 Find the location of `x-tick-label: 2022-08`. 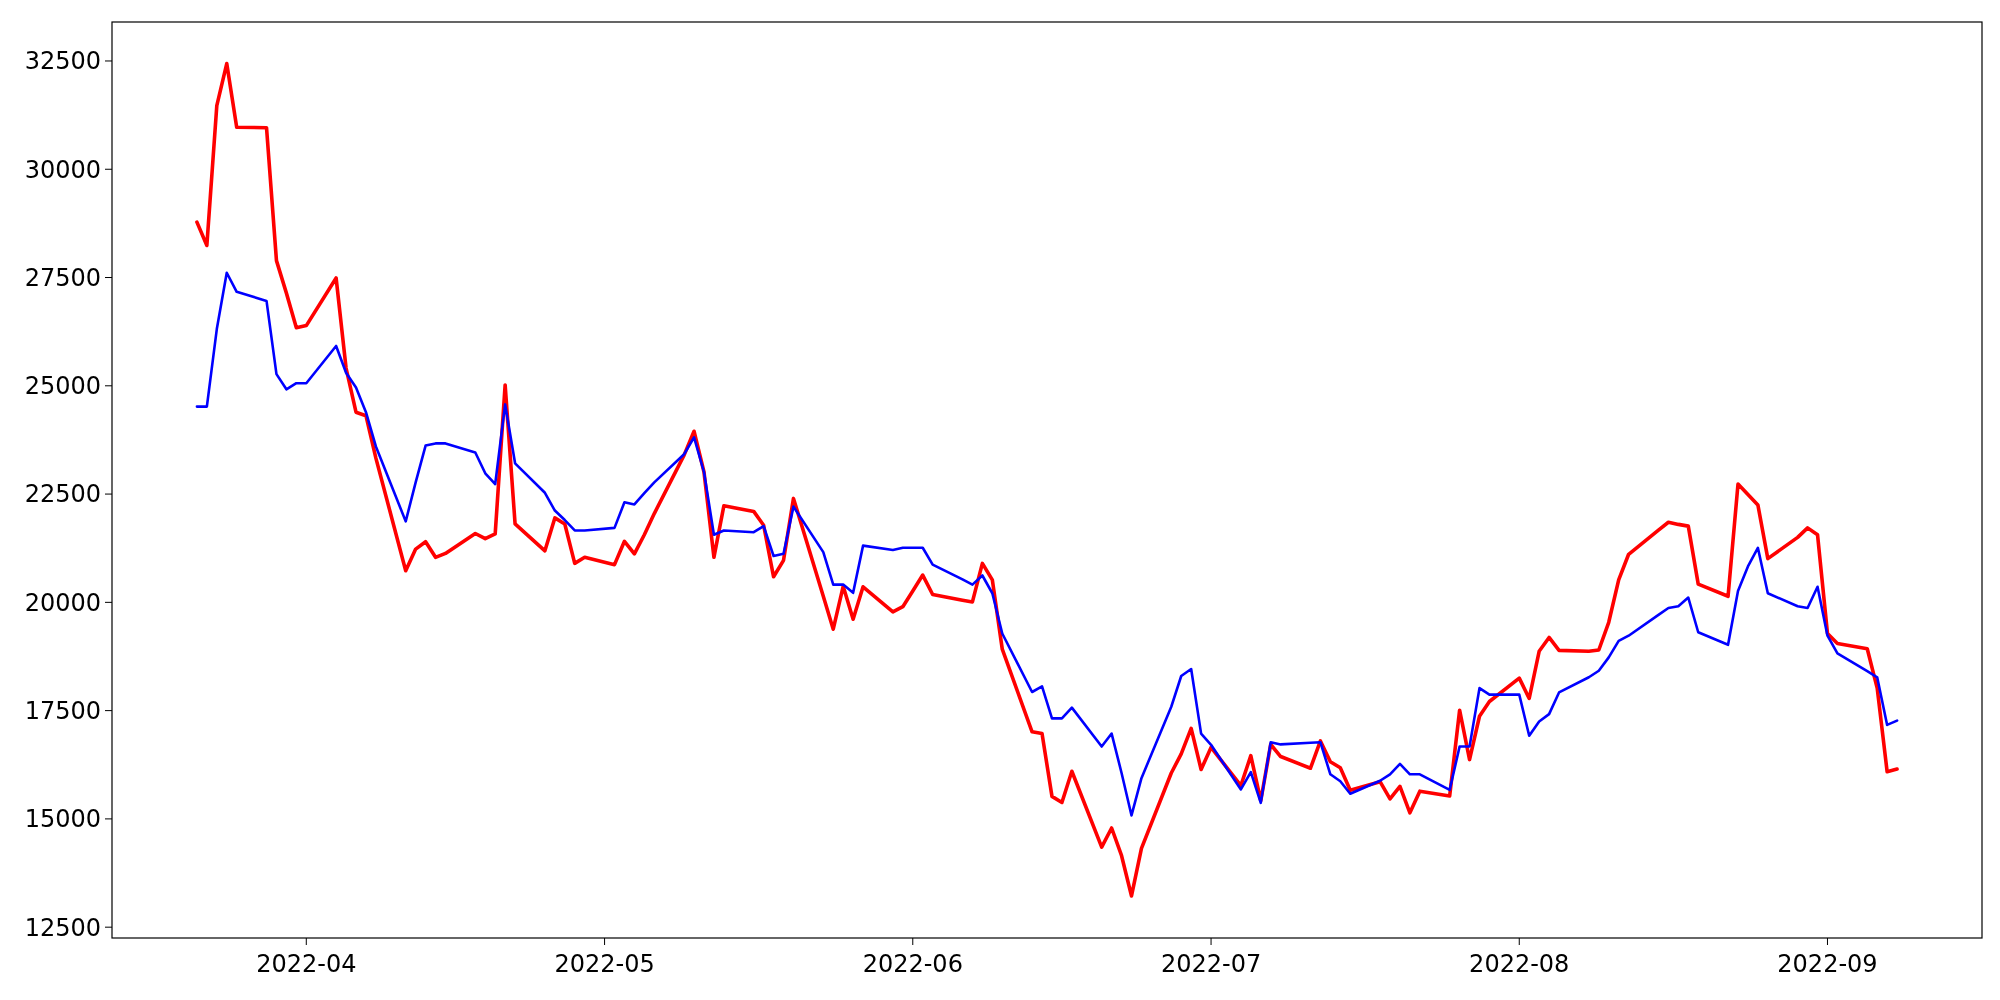

x-tick-label: 2022-08 is located at coordinates (1519, 963).